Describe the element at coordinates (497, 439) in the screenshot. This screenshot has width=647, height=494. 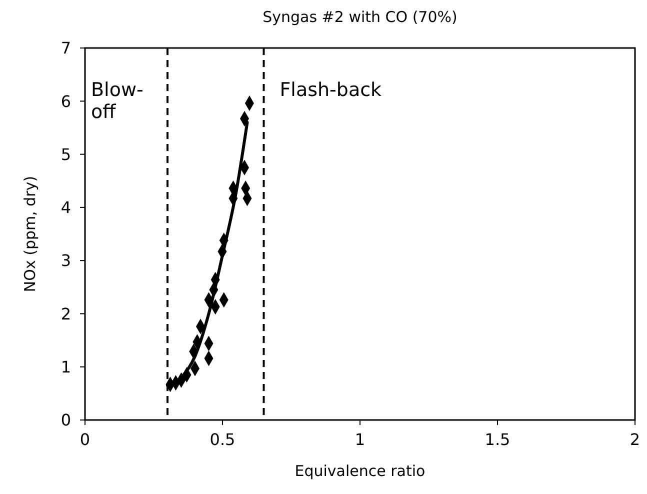
I see `x-tick-label: 1.5` at that location.